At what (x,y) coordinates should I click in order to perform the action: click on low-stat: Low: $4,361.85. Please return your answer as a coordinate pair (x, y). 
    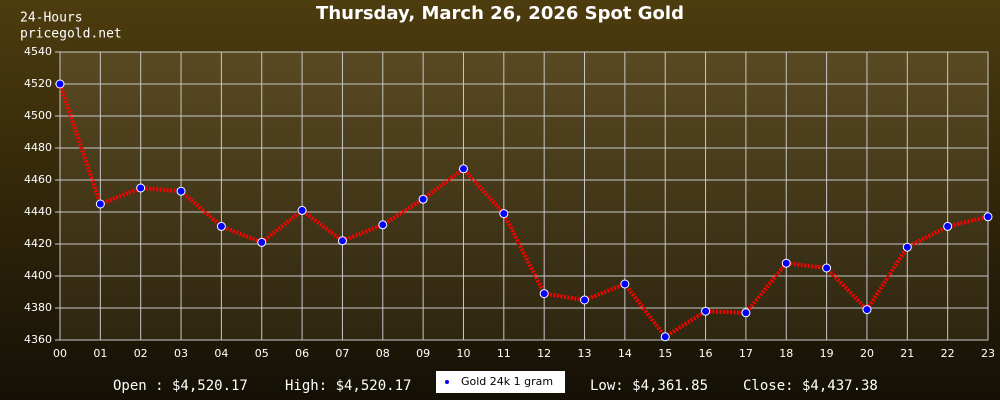
    Looking at the image, I should click on (649, 386).